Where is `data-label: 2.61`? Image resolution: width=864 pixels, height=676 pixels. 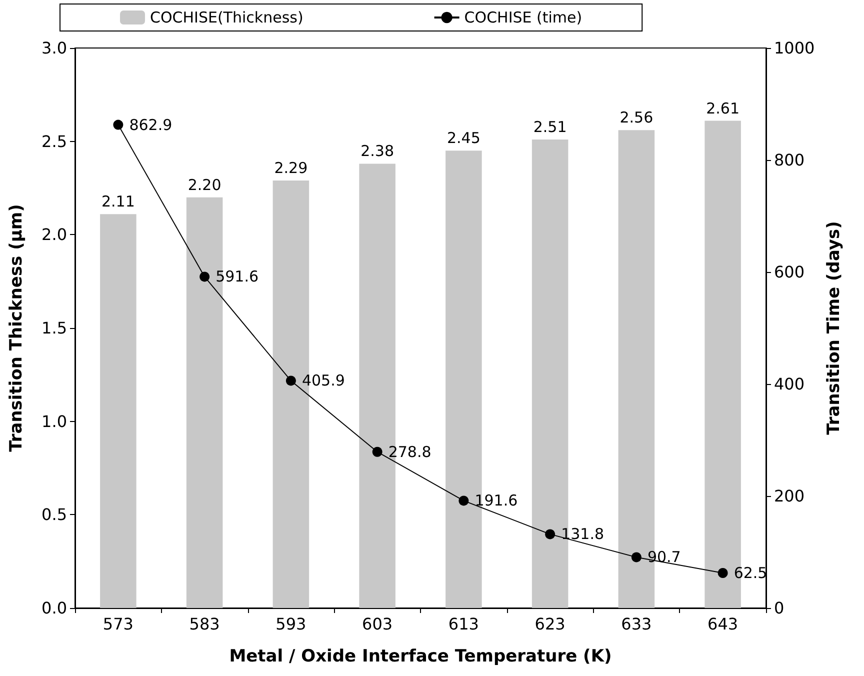
data-label: 2.61 is located at coordinates (723, 108).